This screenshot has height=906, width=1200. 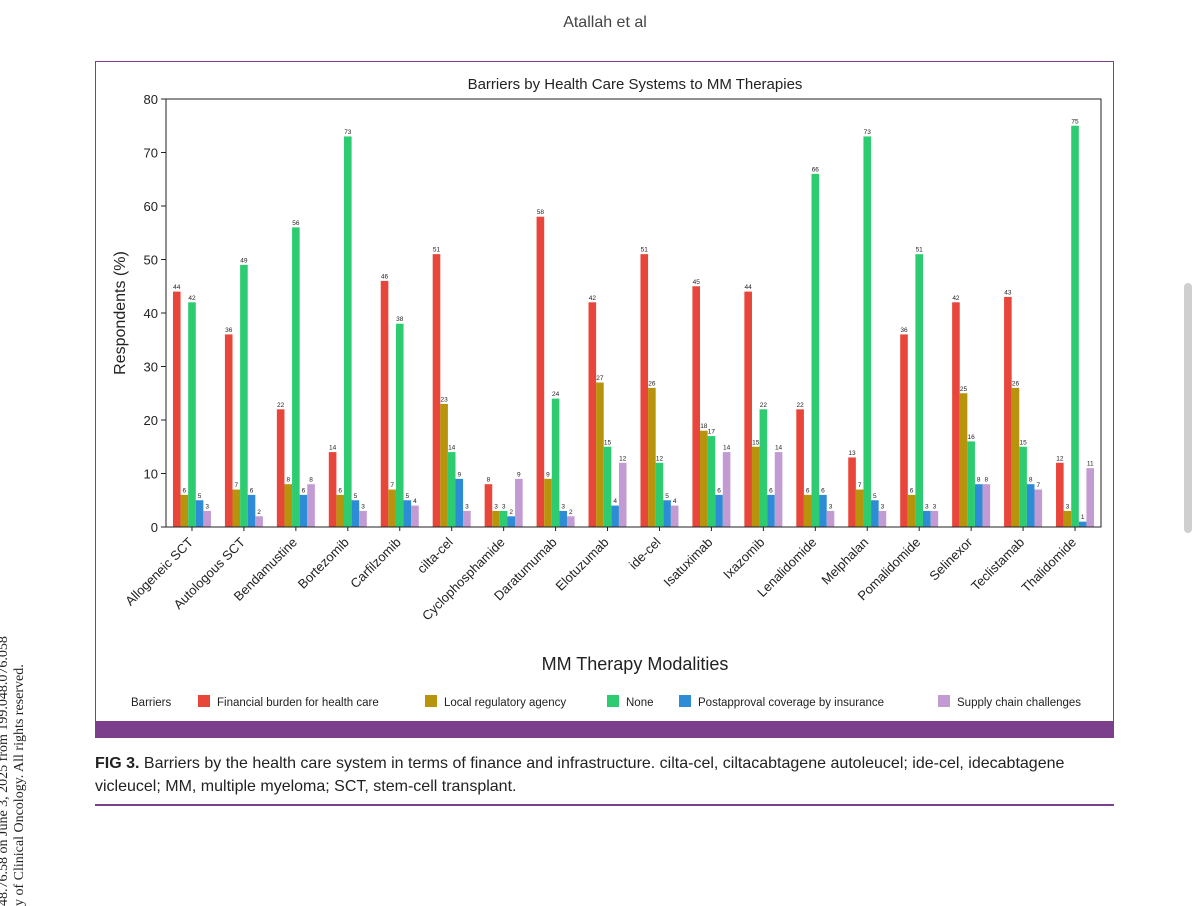 I want to click on legend-entry-label: None, so click(x=640, y=703).